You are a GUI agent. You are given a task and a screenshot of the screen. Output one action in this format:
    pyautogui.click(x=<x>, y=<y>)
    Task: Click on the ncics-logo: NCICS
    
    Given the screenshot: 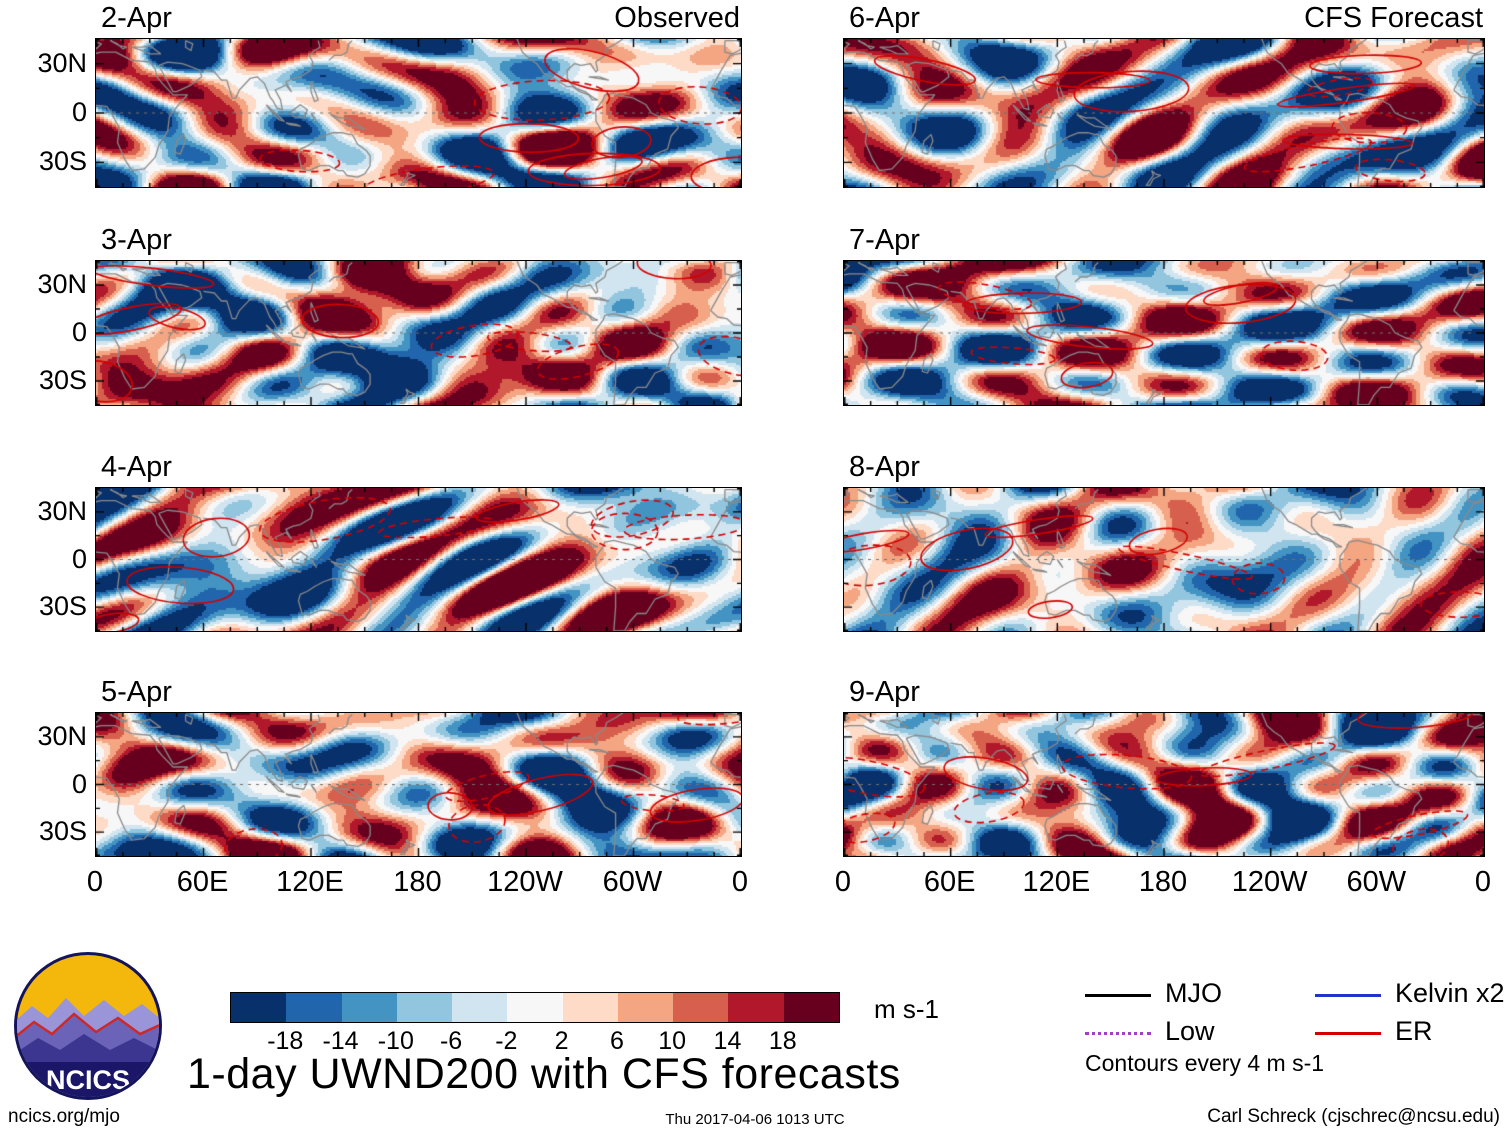 What is the action you would take?
    pyautogui.click(x=88, y=1028)
    